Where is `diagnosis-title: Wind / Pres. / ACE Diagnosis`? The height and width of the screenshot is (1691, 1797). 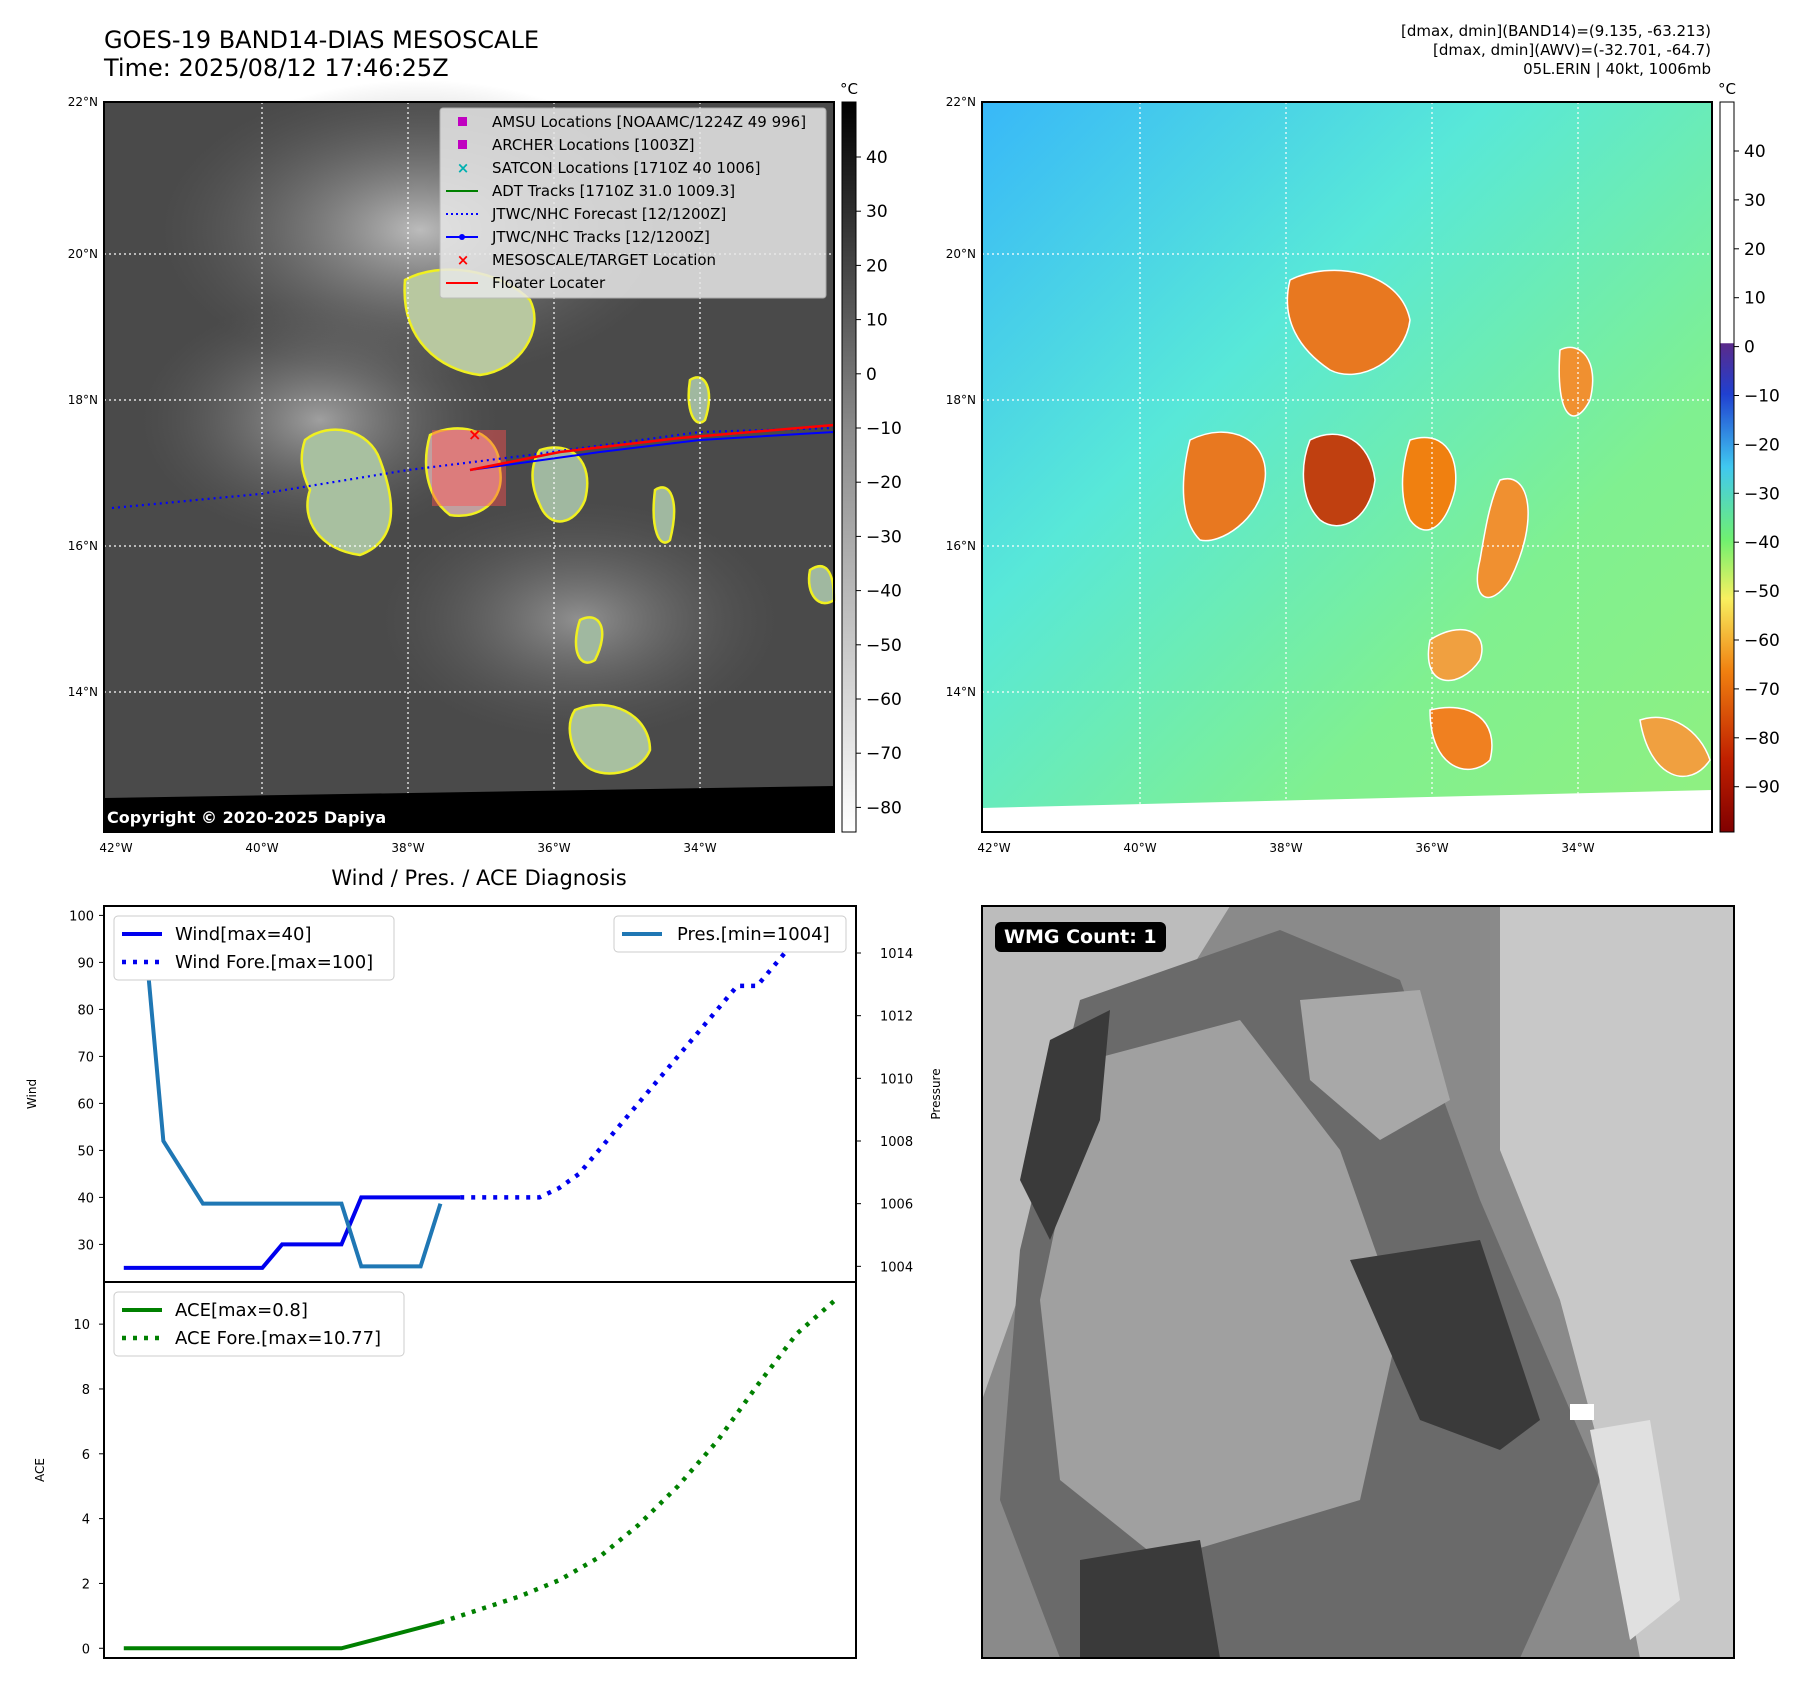 diagnosis-title: Wind / Pres. / ACE Diagnosis is located at coordinates (478, 878).